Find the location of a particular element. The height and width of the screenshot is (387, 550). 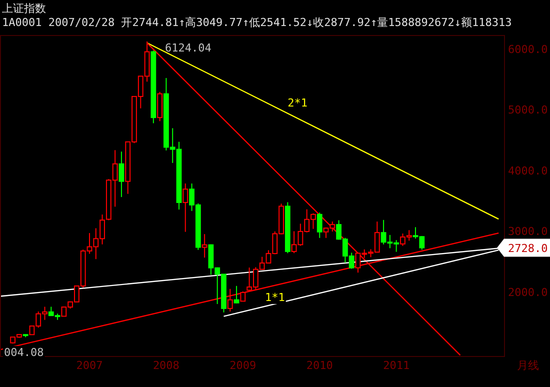

annotation: 2728.0 is located at coordinates (528, 248).